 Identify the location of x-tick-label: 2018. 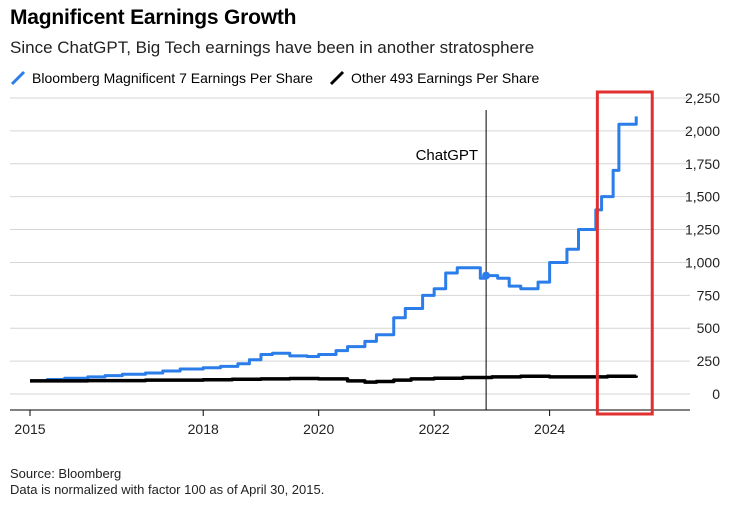
(203, 429).